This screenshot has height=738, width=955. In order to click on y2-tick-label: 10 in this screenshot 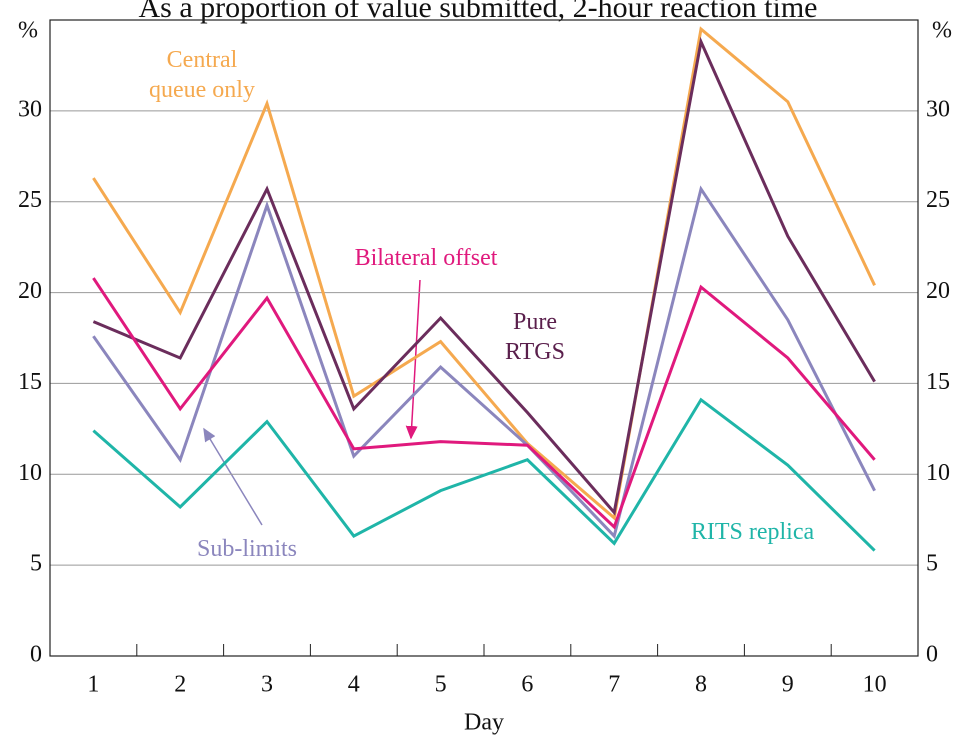, I will do `click(938, 473)`.